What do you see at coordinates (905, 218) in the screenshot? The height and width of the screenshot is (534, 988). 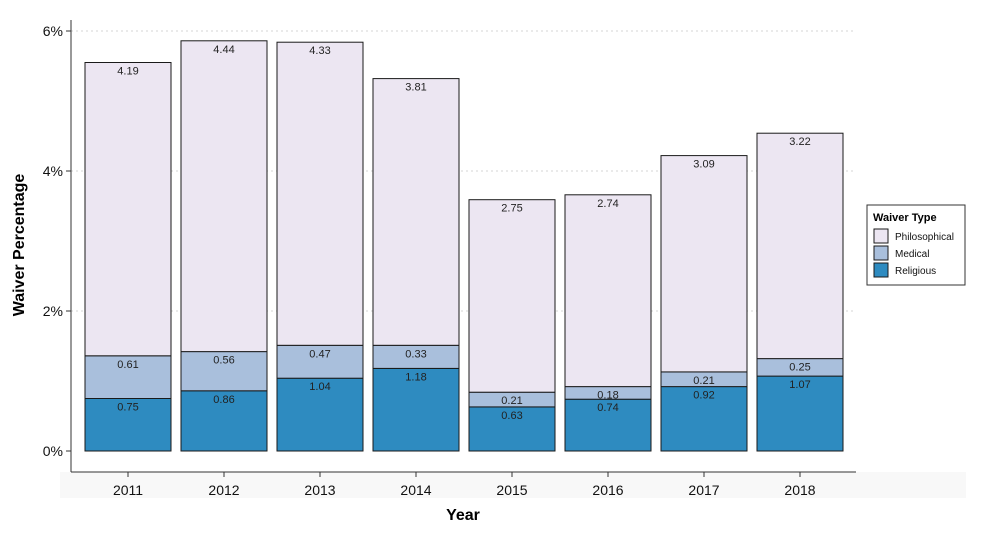 I see `legend-title: Waiver Type` at bounding box center [905, 218].